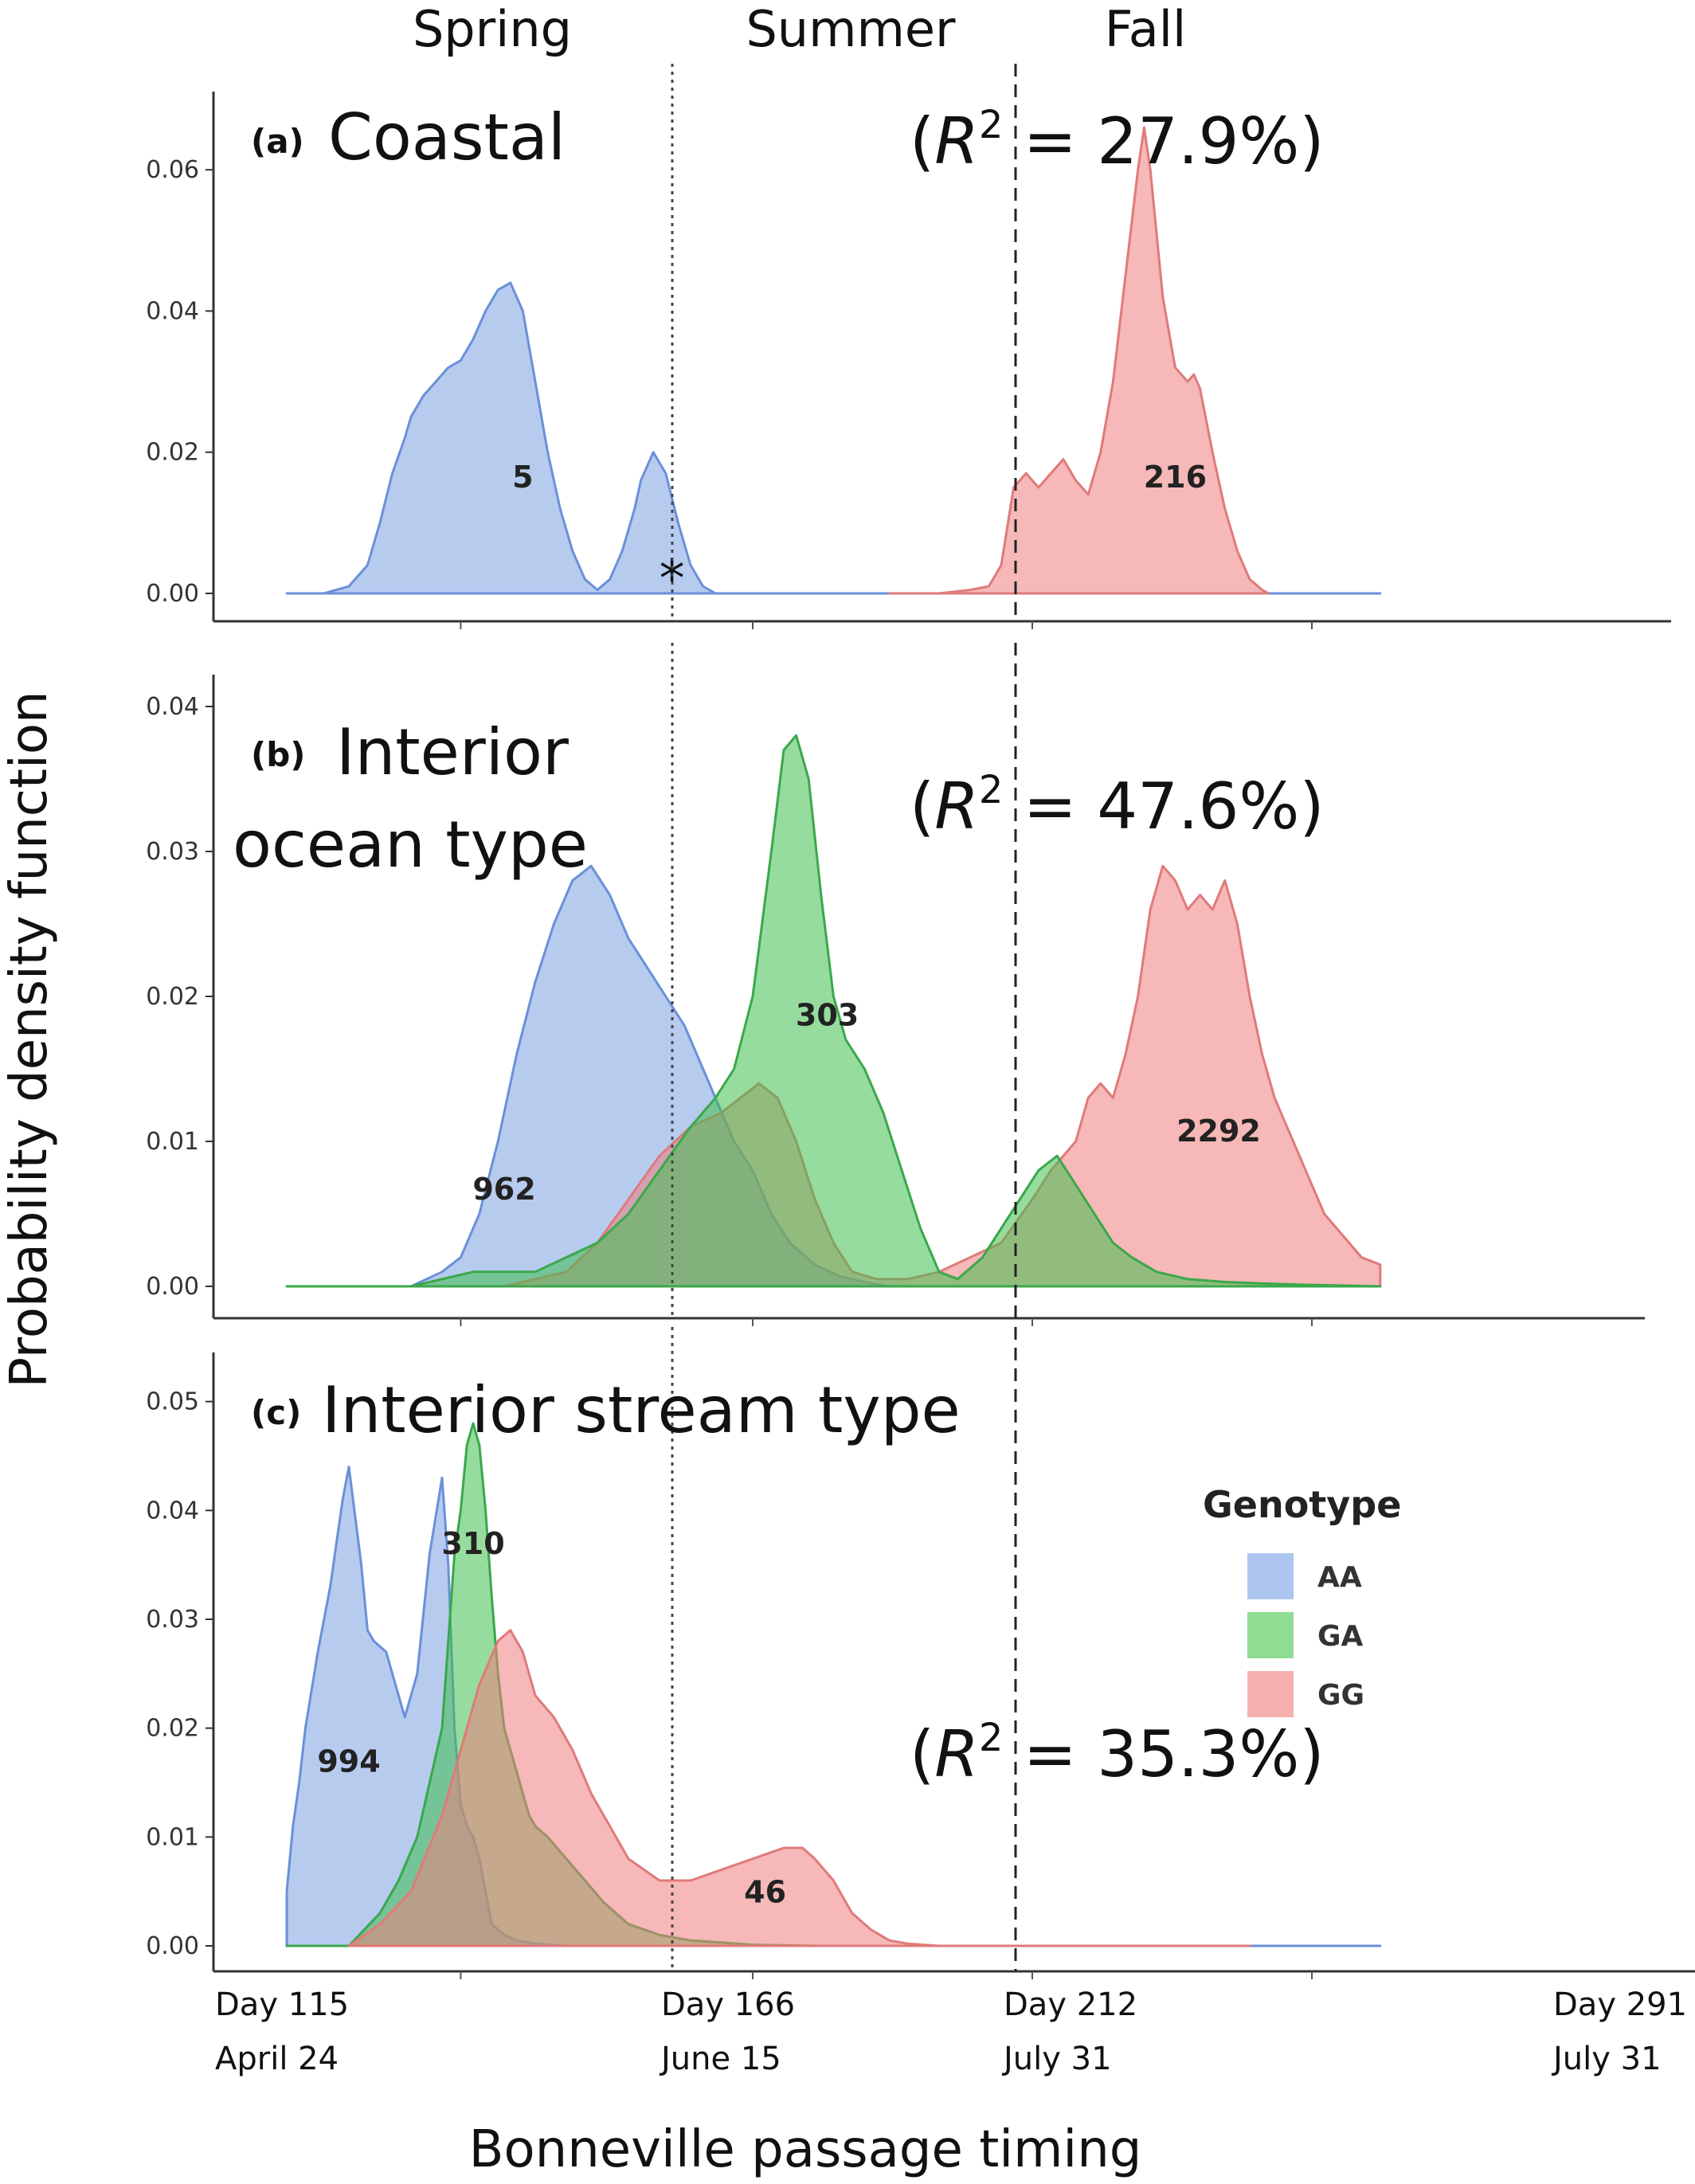 The image size is (1695, 2184). I want to click on y-axis-title: Probability density function, so click(29, 1039).